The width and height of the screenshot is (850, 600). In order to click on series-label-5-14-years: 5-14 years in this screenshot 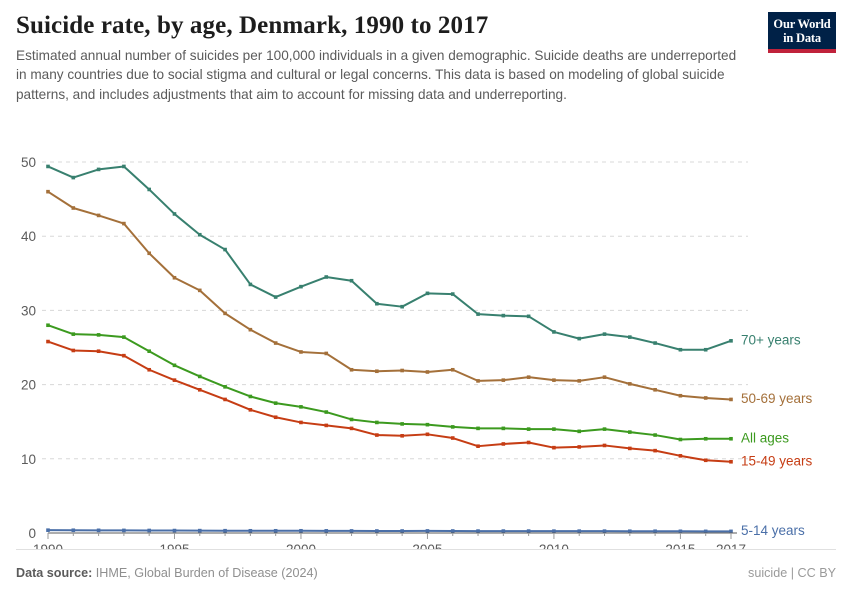, I will do `click(773, 530)`.